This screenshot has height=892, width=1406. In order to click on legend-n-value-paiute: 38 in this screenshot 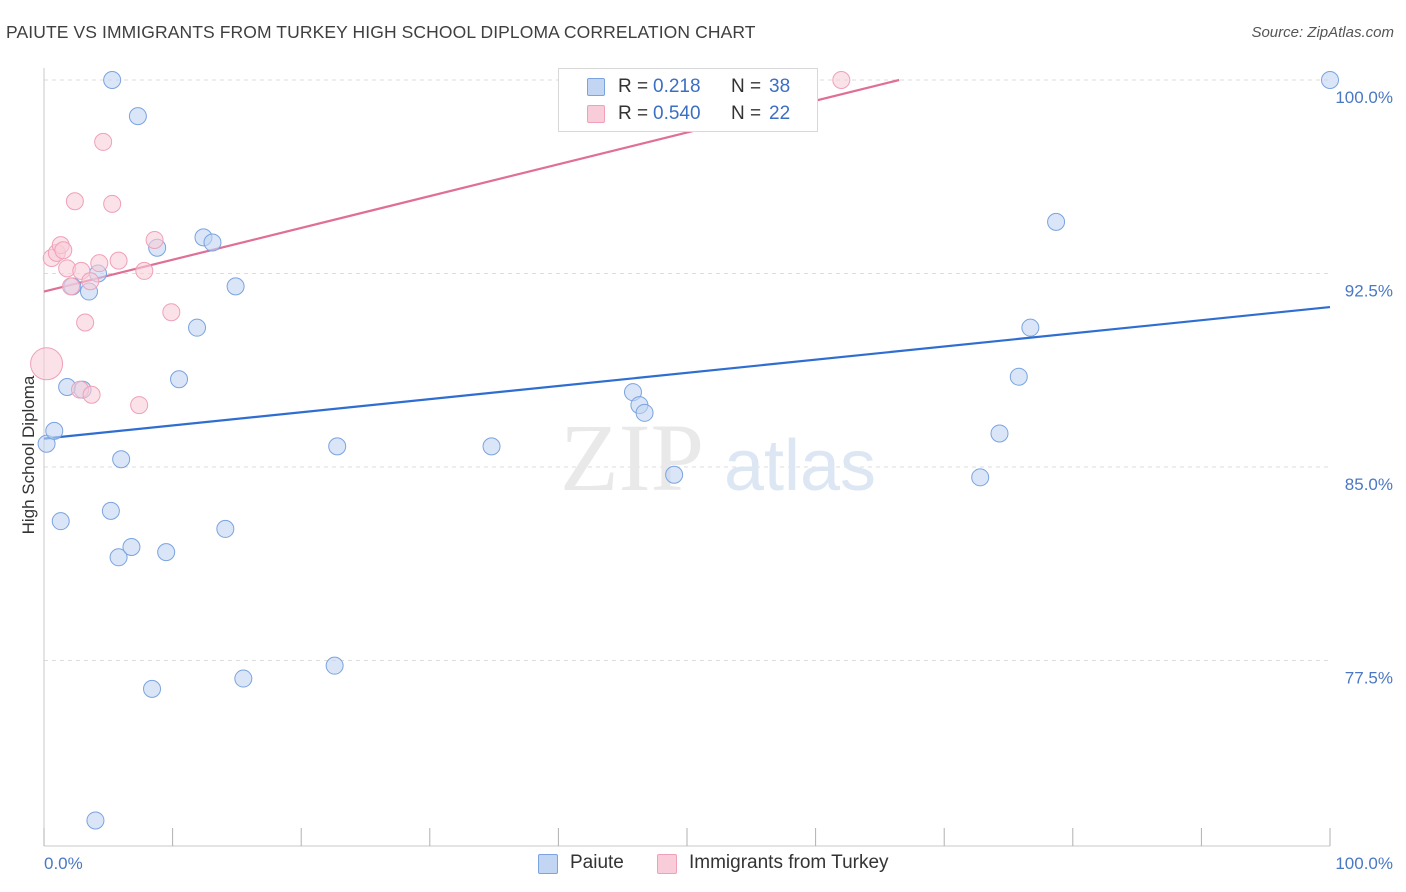, I will do `click(780, 86)`.